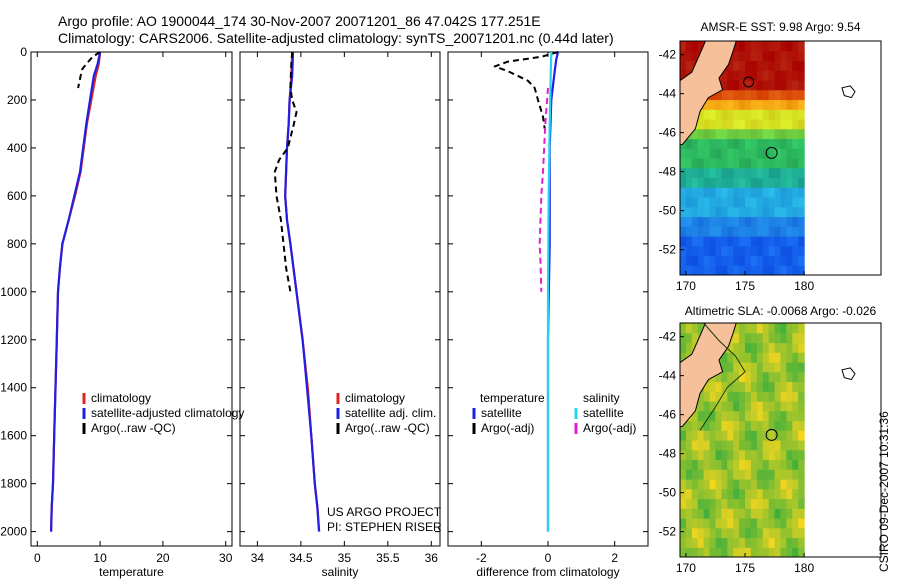  I want to click on x-tick-label: 0, so click(37, 558).